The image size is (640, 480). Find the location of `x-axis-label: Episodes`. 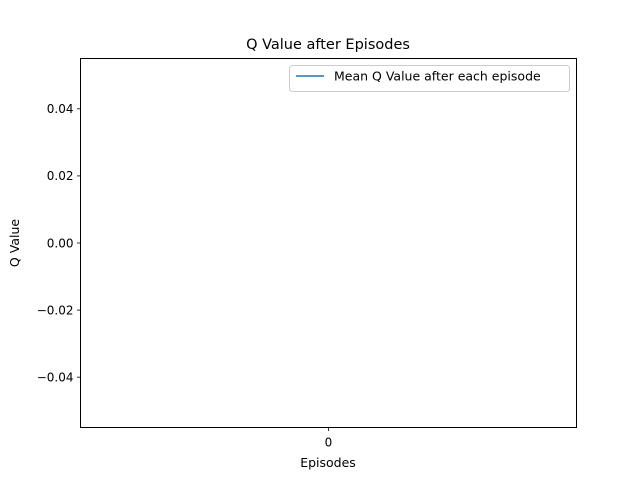

x-axis-label: Episodes is located at coordinates (328, 462).